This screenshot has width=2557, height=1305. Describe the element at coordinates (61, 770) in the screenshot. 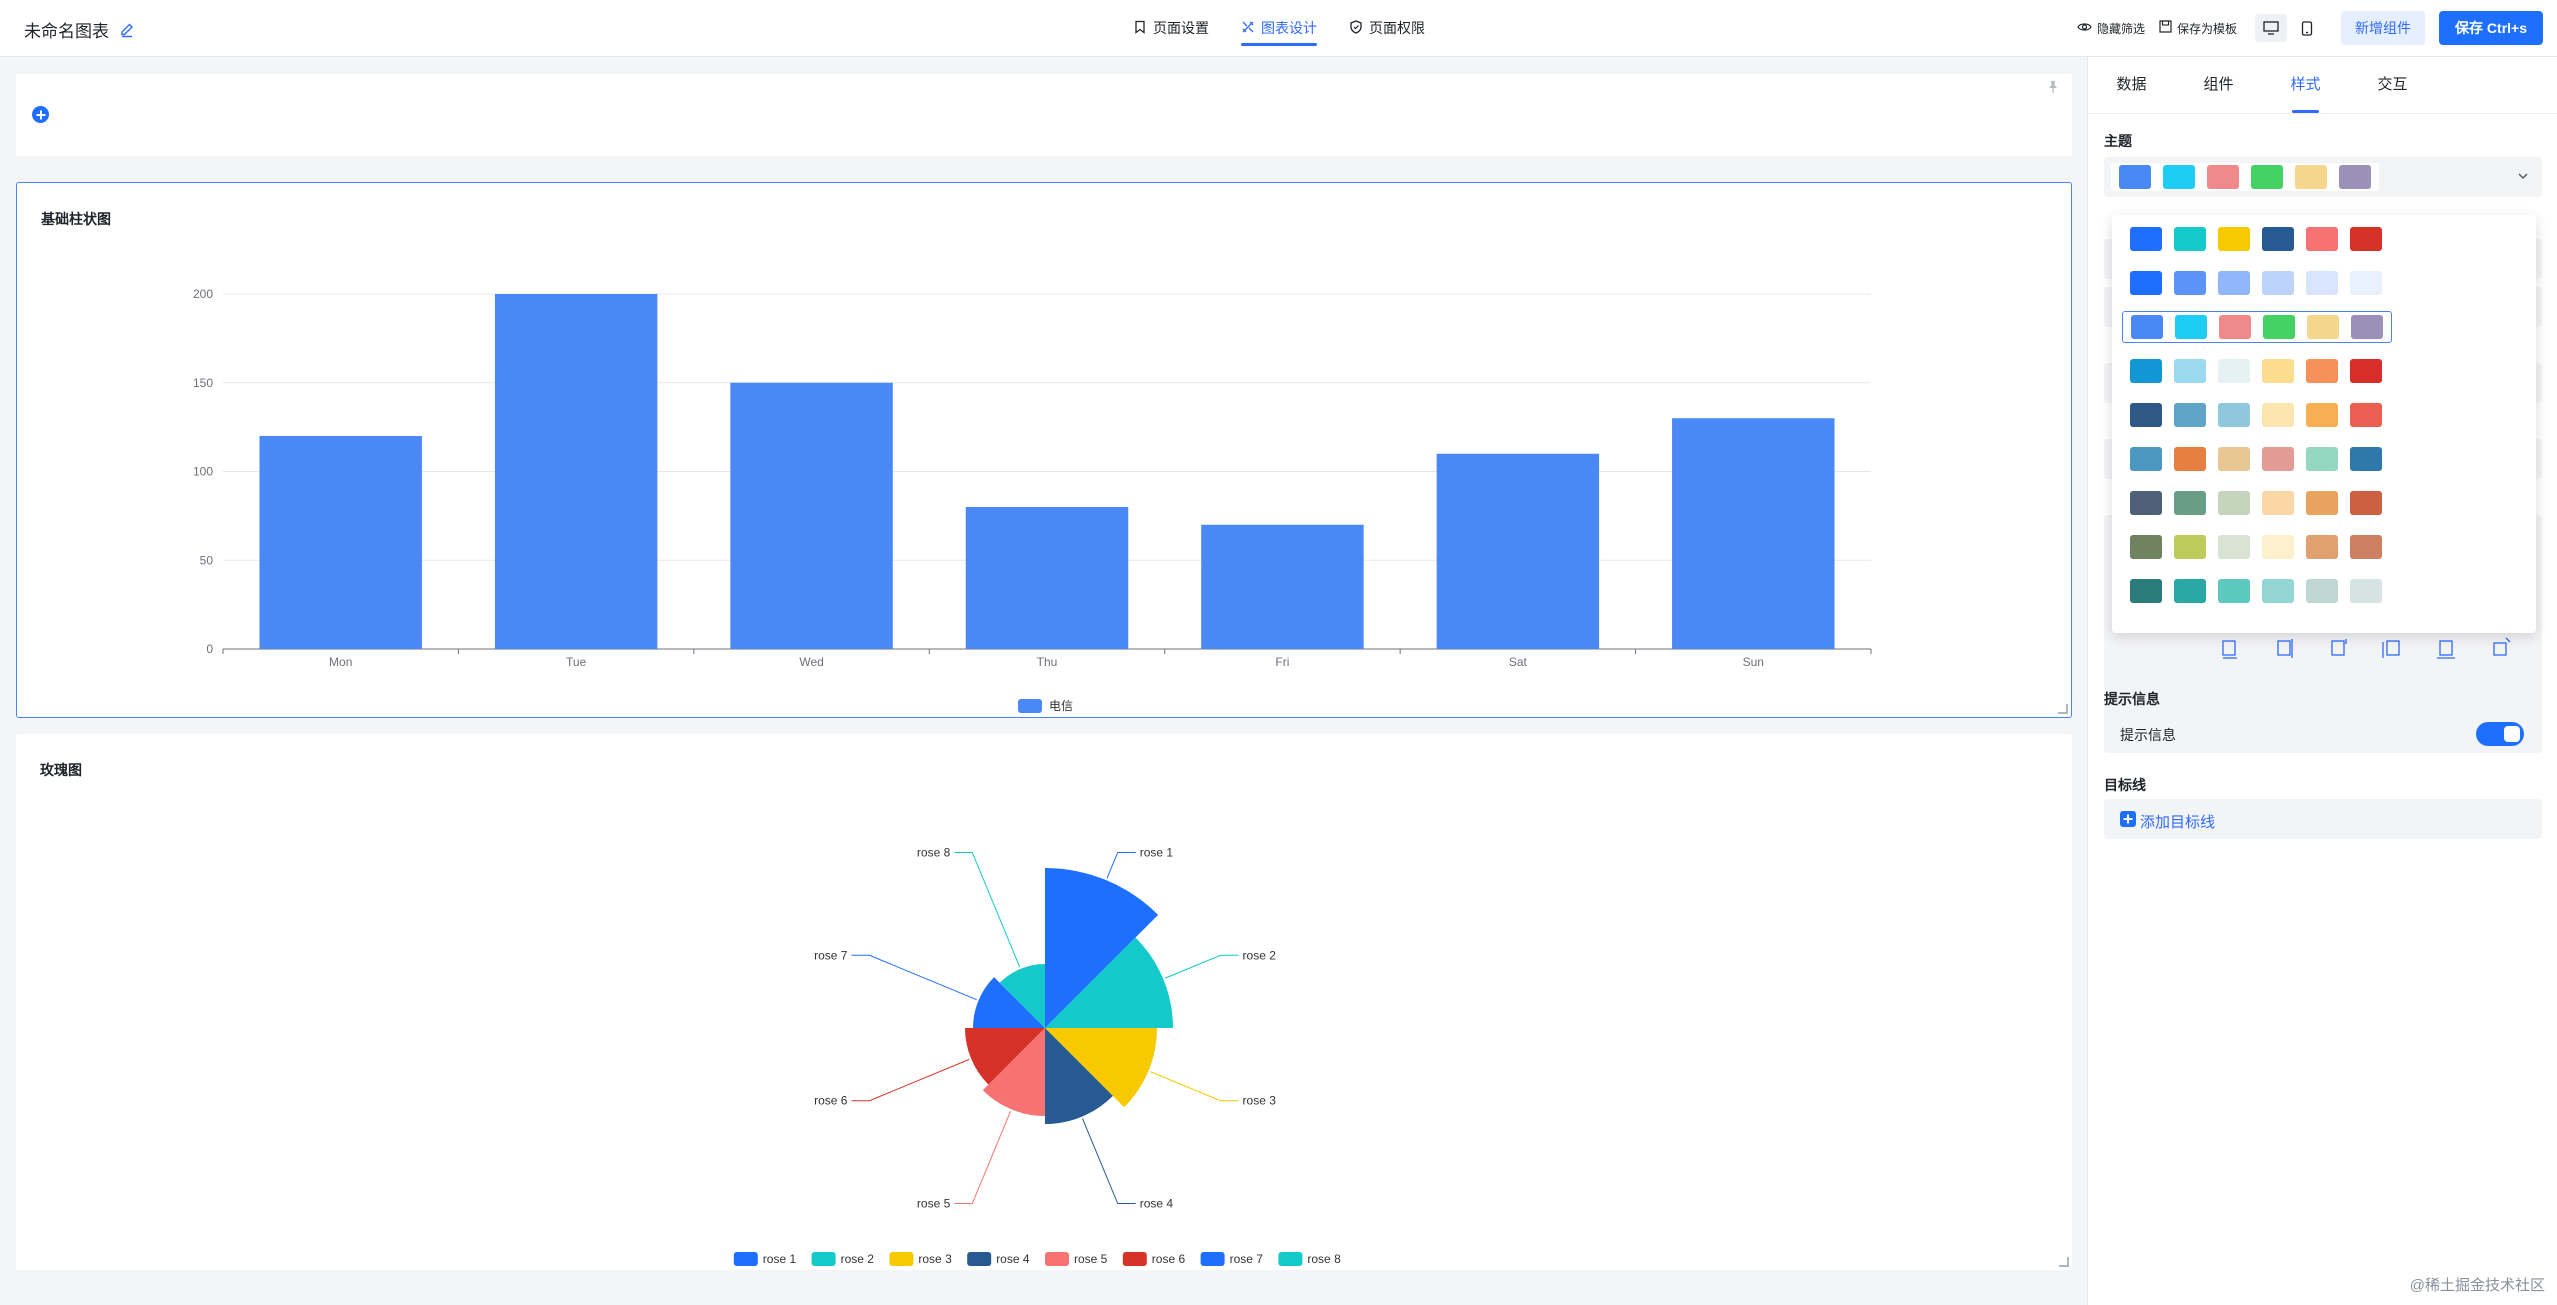

I see `chart-title: 玫瑰图` at that location.